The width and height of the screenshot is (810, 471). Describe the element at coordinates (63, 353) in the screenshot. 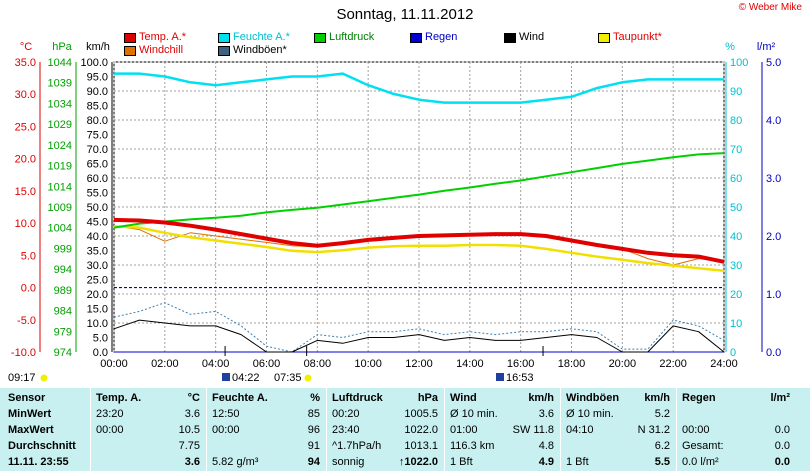

I see `pressure-tick-label: 974` at that location.